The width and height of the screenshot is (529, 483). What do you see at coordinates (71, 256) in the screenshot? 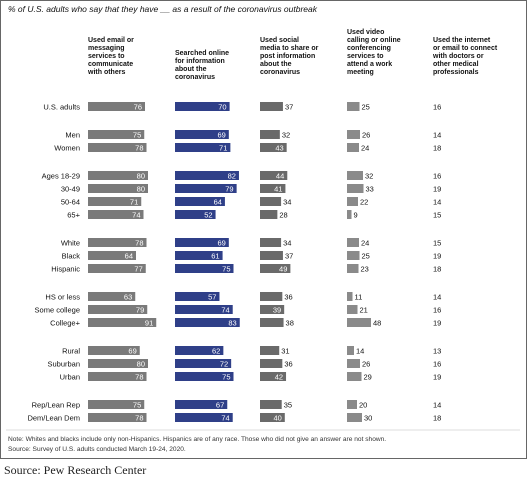
I see `row-label: Black` at bounding box center [71, 256].